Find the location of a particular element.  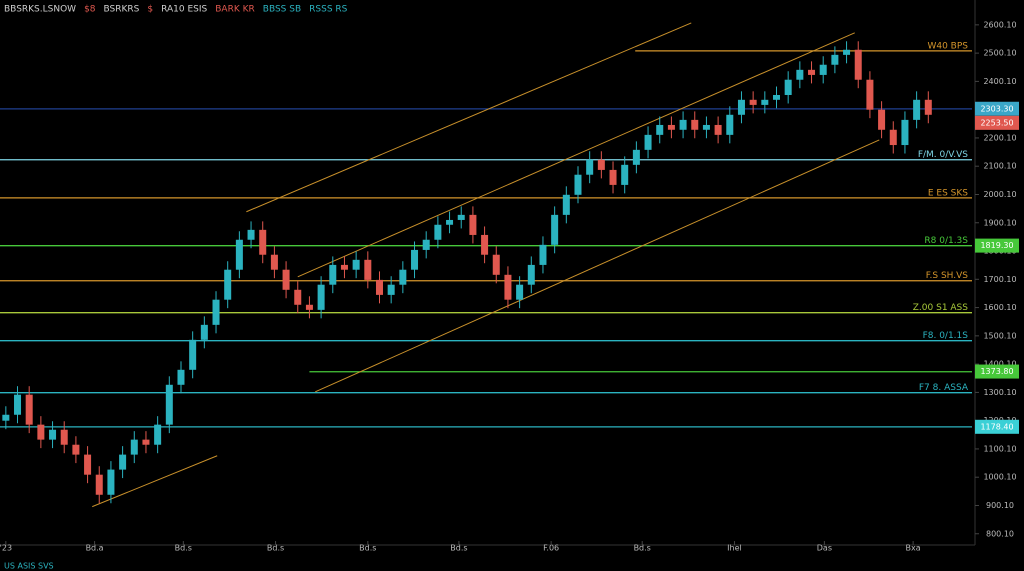

legend-item: BBSRKS.LSNOW is located at coordinates (40, 10).